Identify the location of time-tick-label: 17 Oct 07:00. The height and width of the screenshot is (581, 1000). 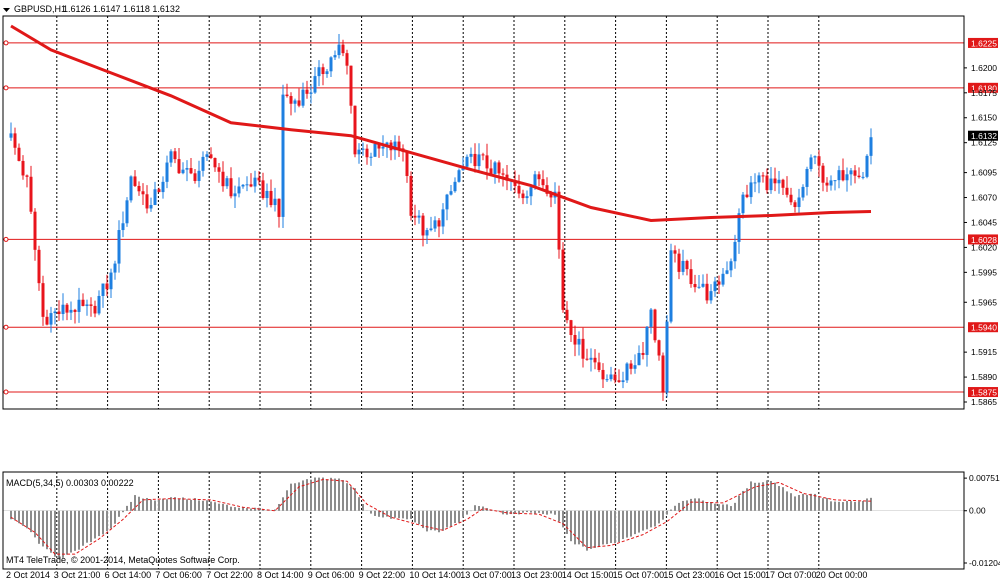
(791, 575).